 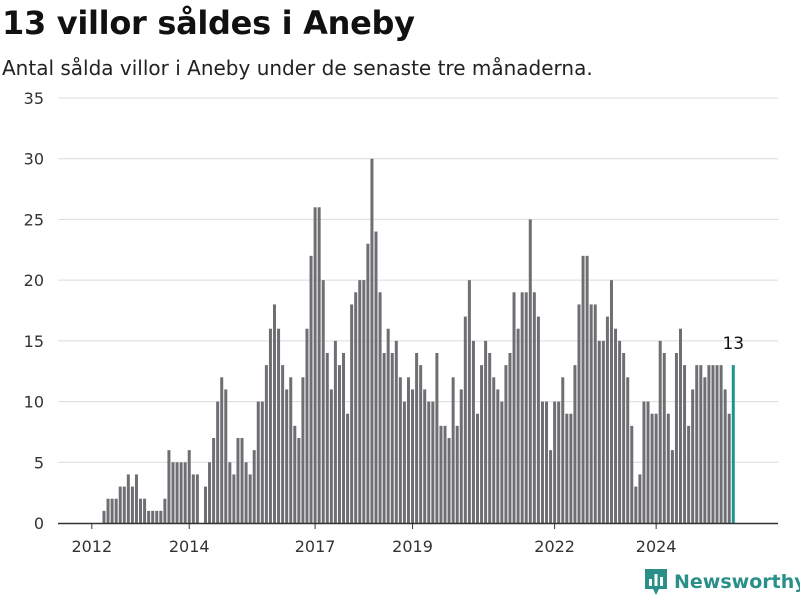 What do you see at coordinates (412, 546) in the screenshot?
I see `x-tick-label: 2019` at bounding box center [412, 546].